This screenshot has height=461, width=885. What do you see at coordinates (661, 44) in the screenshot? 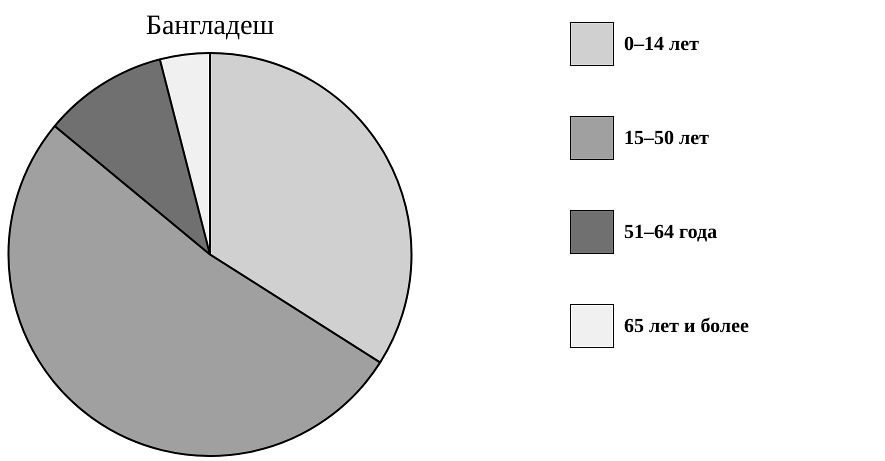
I see `legend-label: 0–14 лет` at bounding box center [661, 44].